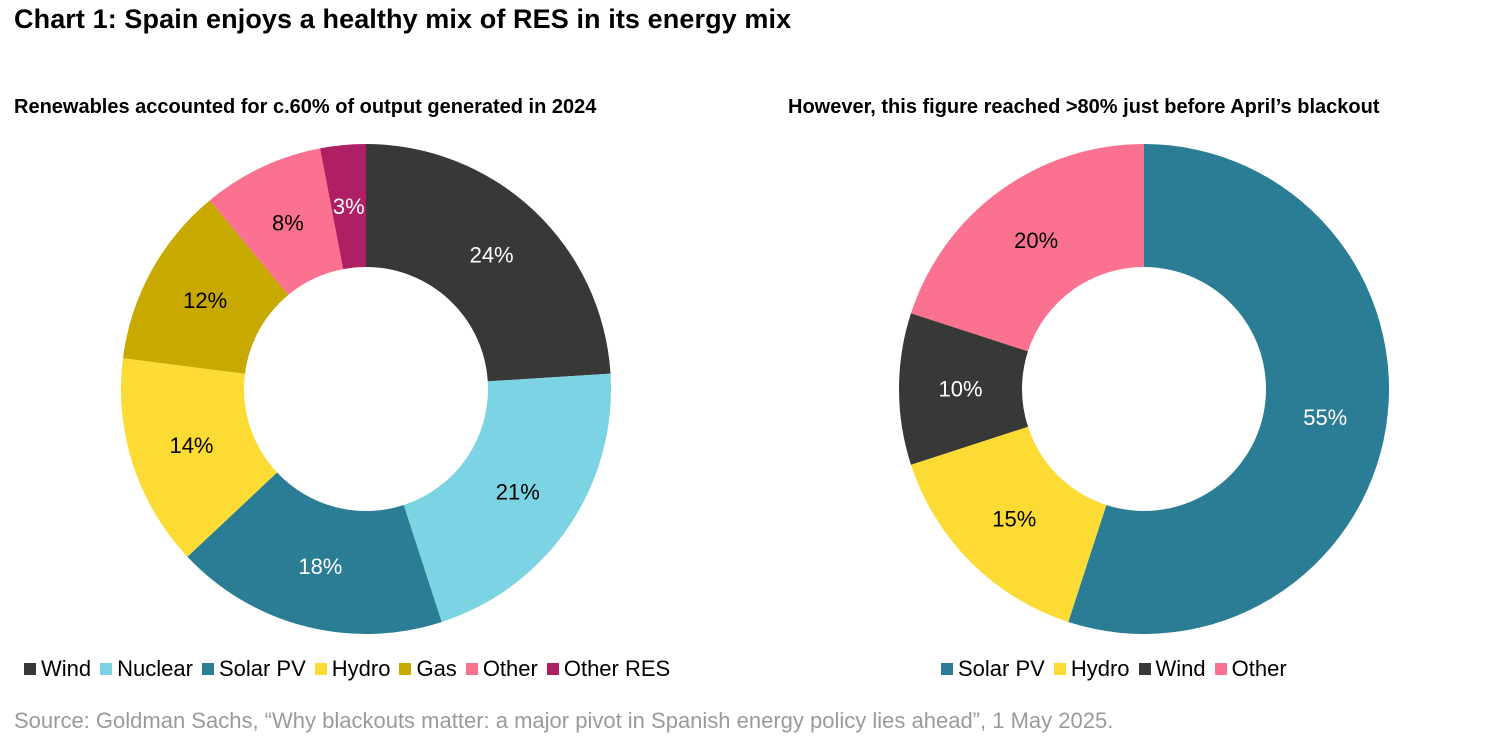 The width and height of the screenshot is (1500, 741). I want to click on right-legend-swatch-wind, so click(1144, 669).